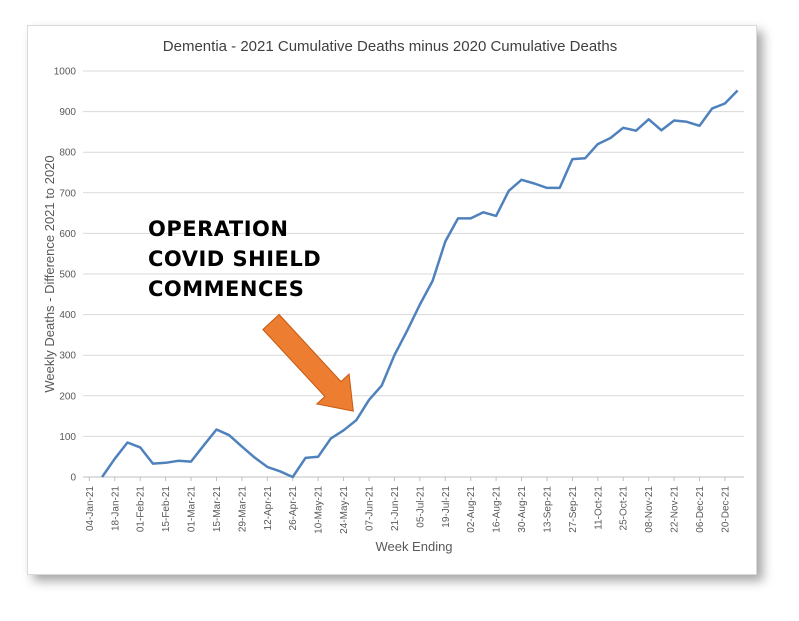  What do you see at coordinates (166, 509) in the screenshot?
I see `x-tick-label: 15-Feb-21` at bounding box center [166, 509].